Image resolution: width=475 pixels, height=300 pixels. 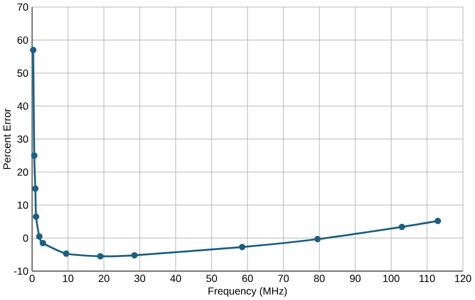 What do you see at coordinates (391, 278) in the screenshot?
I see `x-tick-label: 100` at bounding box center [391, 278].